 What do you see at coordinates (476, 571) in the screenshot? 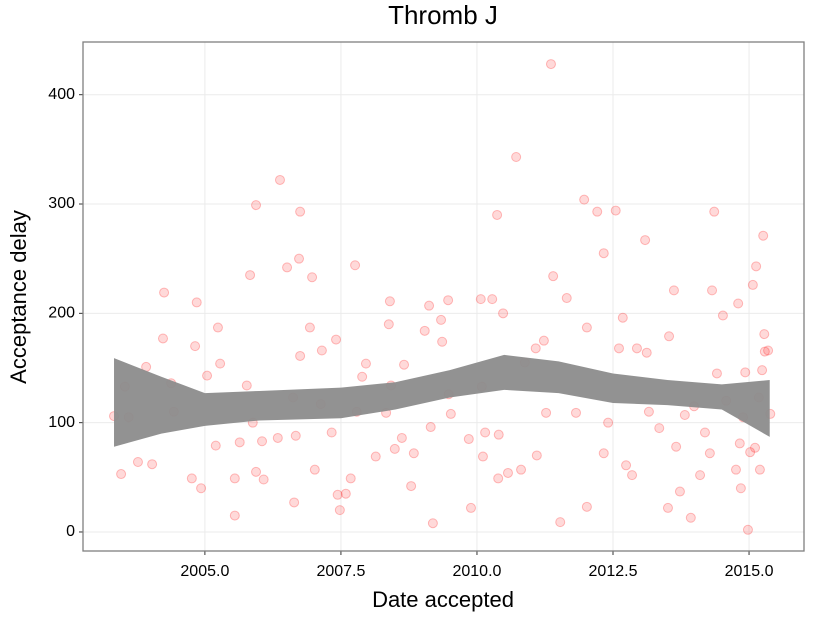
I see `x-tick-label: 2010.0` at bounding box center [476, 571].